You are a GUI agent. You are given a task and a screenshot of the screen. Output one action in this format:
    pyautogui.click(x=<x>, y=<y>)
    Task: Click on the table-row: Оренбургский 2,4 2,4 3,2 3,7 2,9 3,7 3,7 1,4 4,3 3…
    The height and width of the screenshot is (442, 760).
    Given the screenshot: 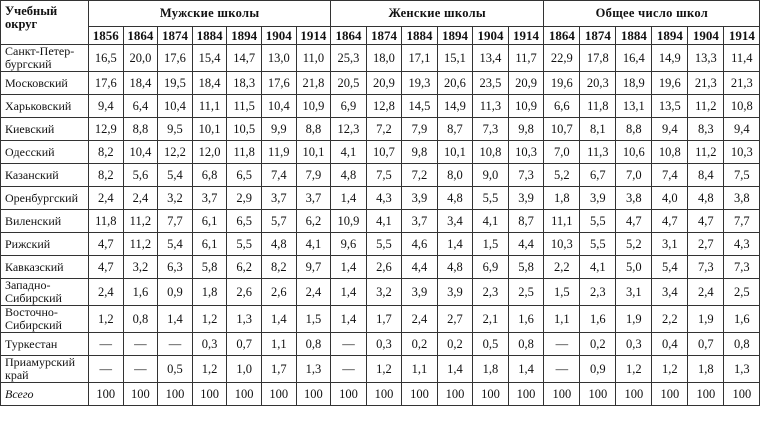 What is the action you would take?
    pyautogui.click(x=380, y=198)
    